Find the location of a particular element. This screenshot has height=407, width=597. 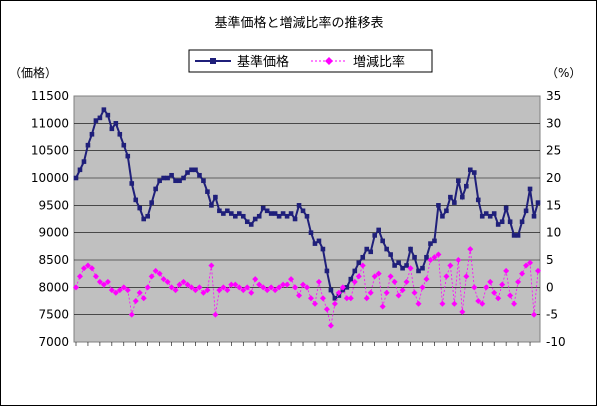

legend: 基準価格 増減比率 is located at coordinates (310, 61).